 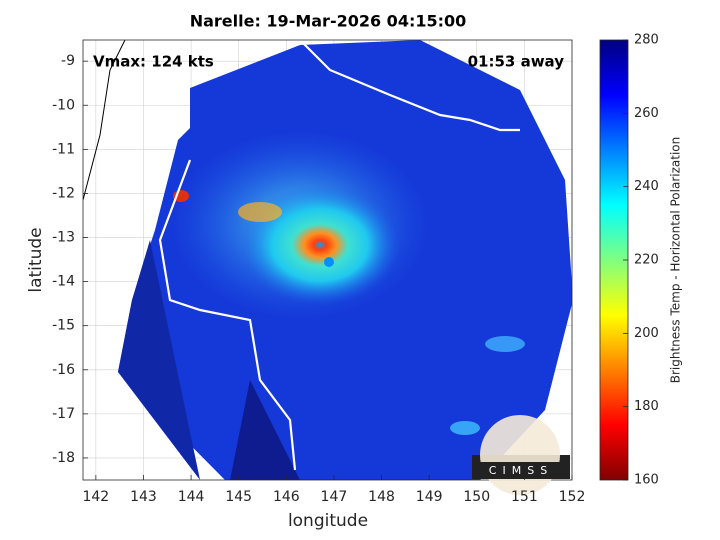 What do you see at coordinates (68, 61) in the screenshot?
I see `y-tick-label: -9` at bounding box center [68, 61].